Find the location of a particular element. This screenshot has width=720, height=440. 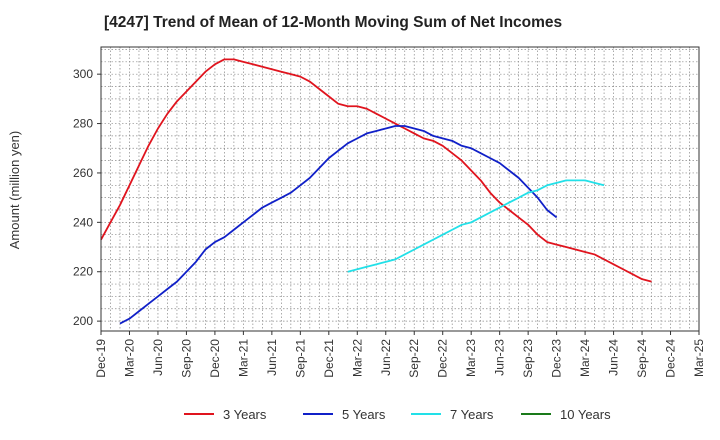

y-tick-label: 280 is located at coordinates (83, 124).